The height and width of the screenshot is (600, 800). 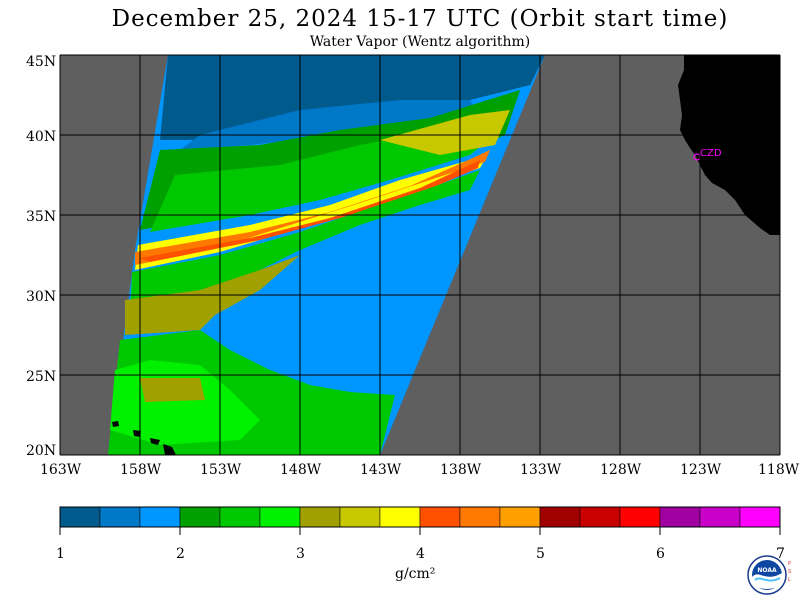 What do you see at coordinates (221, 470) in the screenshot?
I see `lon-label: 153W` at bounding box center [221, 470].